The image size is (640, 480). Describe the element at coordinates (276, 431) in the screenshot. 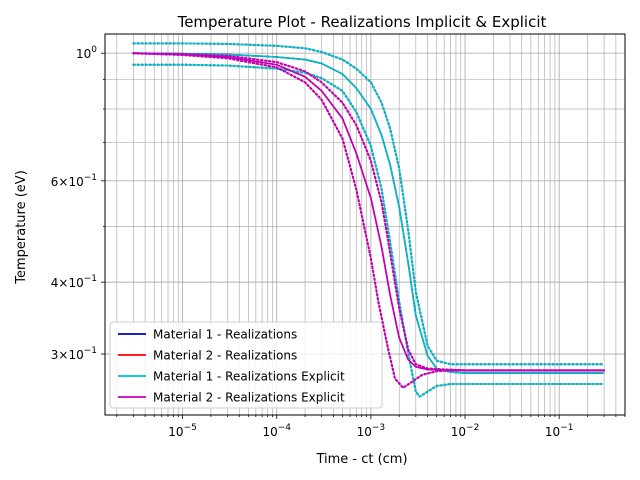

I see `x-tick-label: 10⁻⁴` at that location.